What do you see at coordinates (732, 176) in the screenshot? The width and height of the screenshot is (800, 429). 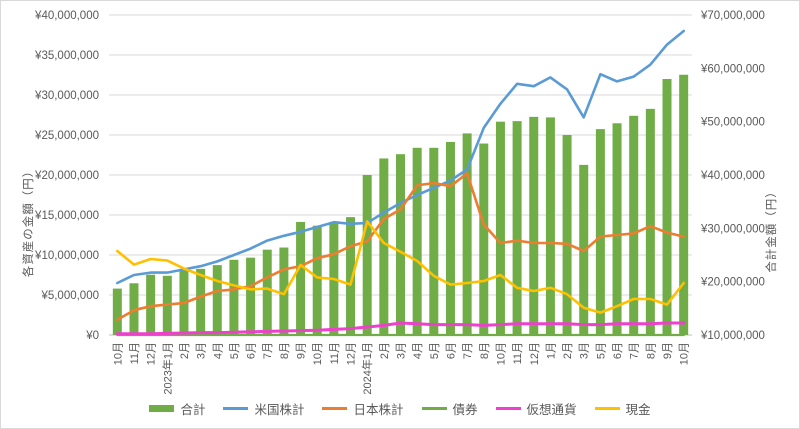 I see `right-axis-tick: ¥40,000,000` at bounding box center [732, 176].